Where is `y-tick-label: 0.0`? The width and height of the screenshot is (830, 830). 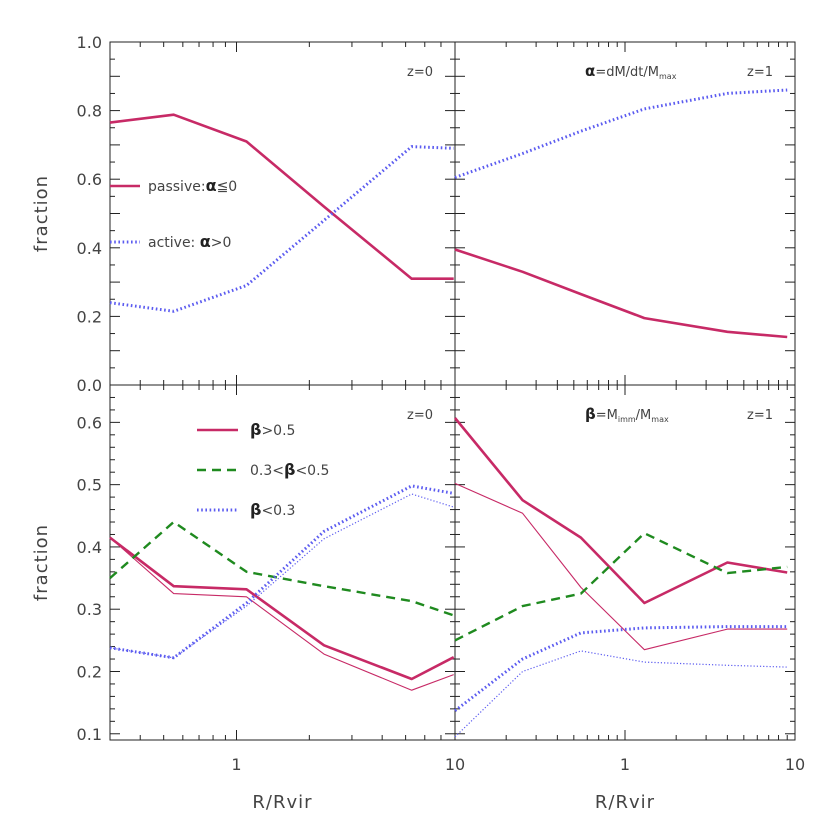
y-tick-label: 0.0 is located at coordinates (89, 385).